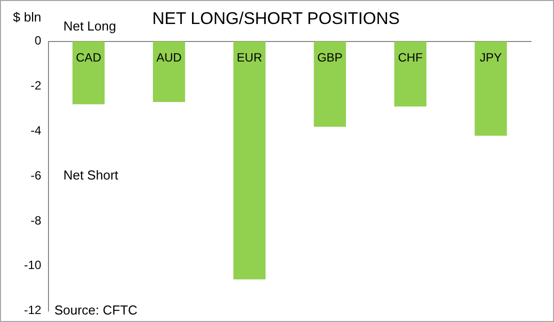  What do you see at coordinates (36, 131) in the screenshot?
I see `y-tick-label: -4` at bounding box center [36, 131].